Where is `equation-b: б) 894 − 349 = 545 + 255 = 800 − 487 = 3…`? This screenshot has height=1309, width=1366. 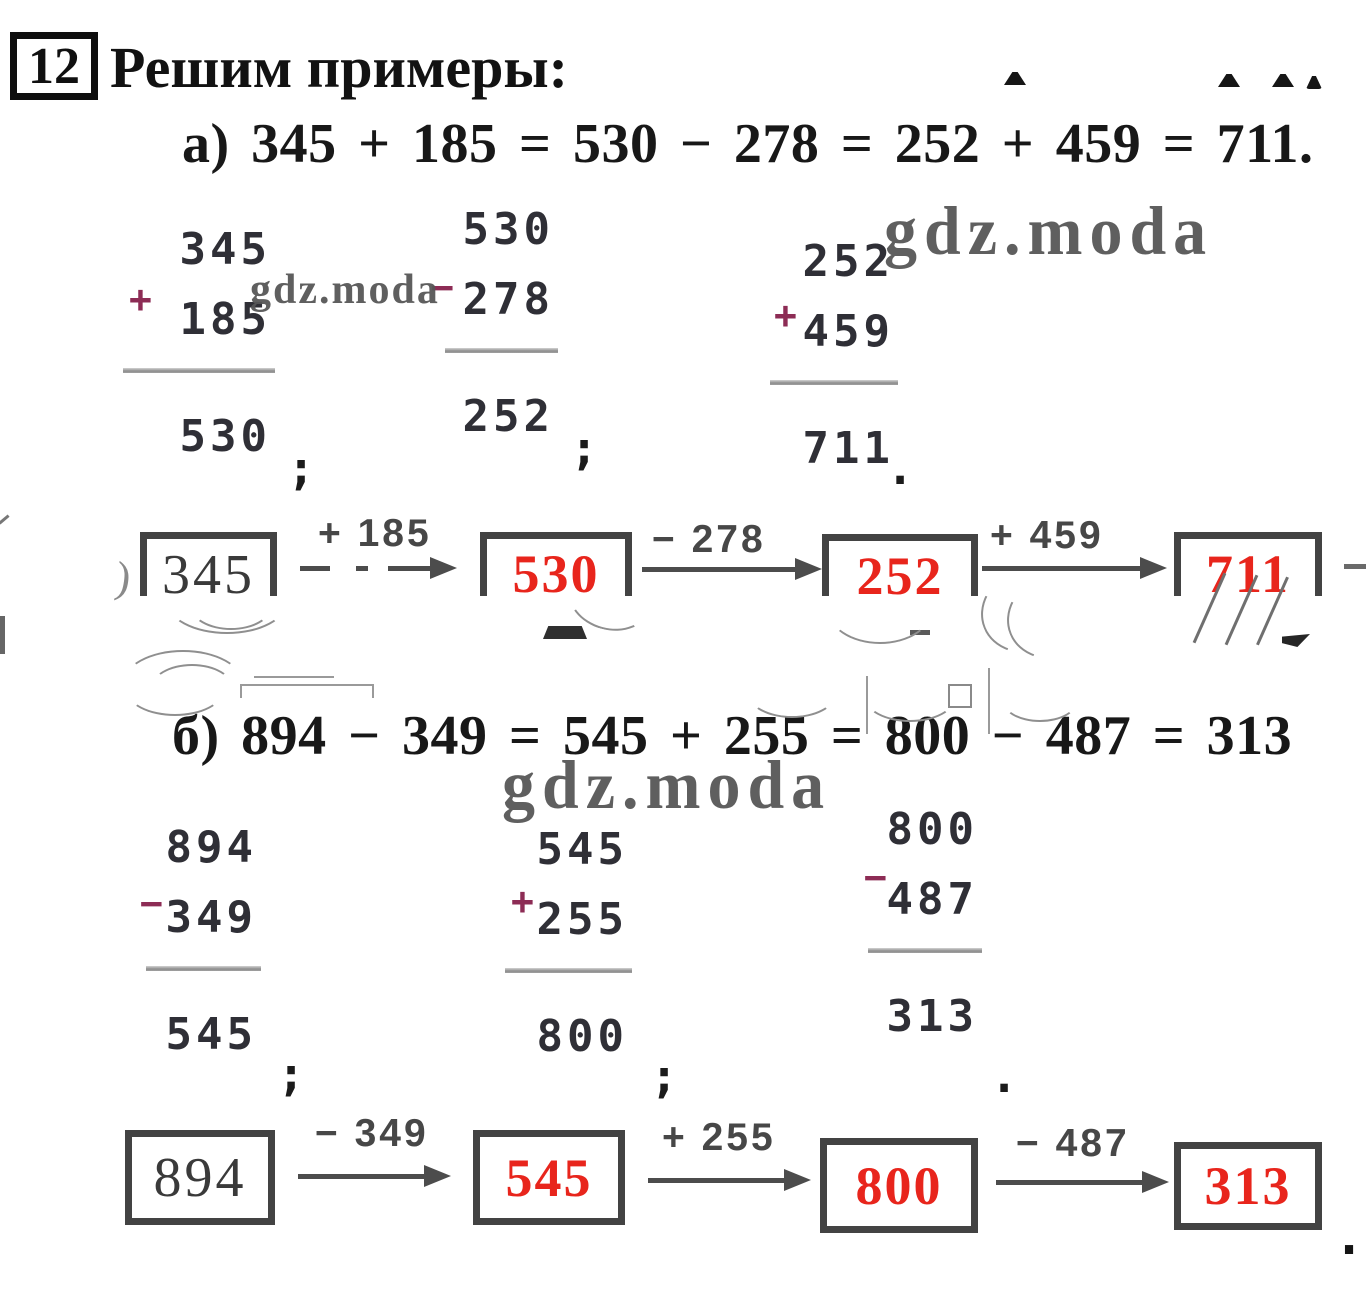 equation-b: б) 894 − 349 = 545 + 255 = 800 − 487 = 3… is located at coordinates (732, 736).